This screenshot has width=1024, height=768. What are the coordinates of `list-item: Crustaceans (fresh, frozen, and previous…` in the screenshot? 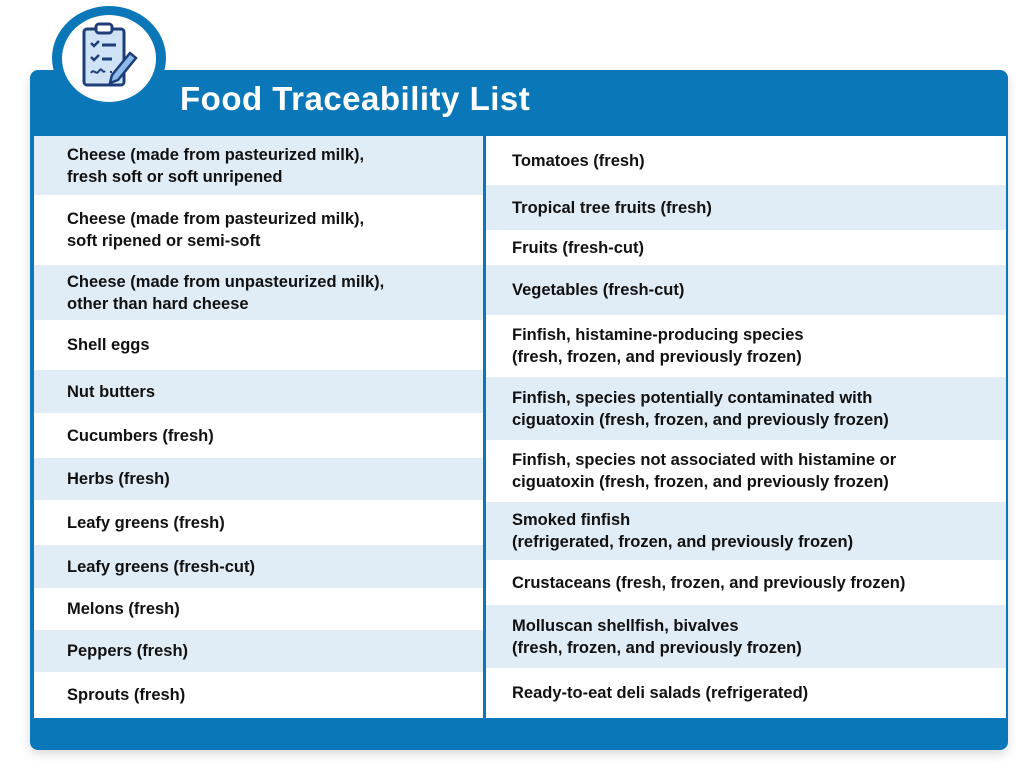 It's located at (709, 582).